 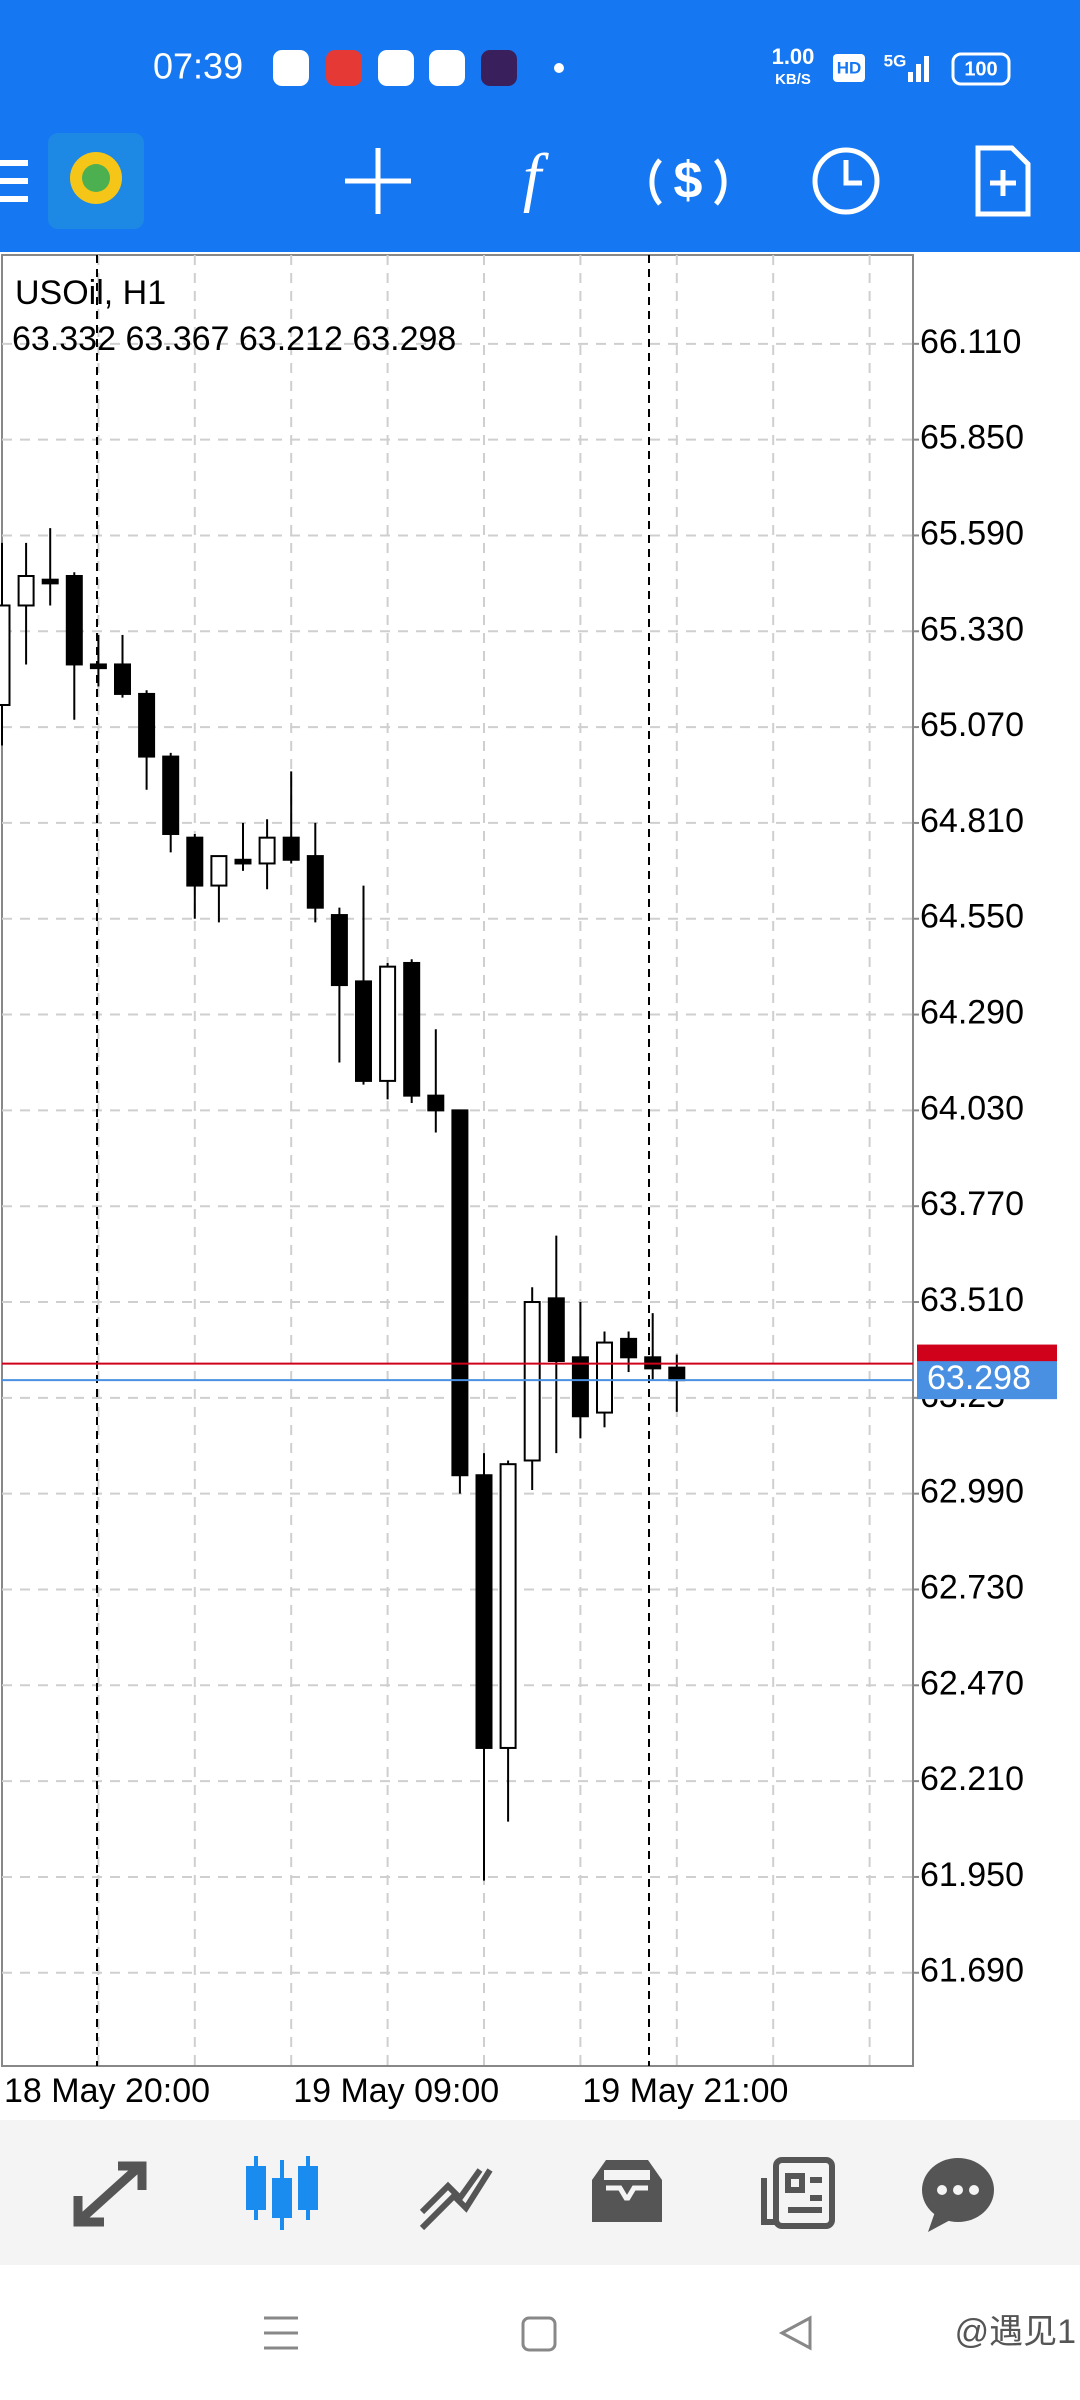 What do you see at coordinates (972, 438) in the screenshot?
I see `y-tick-label: 65.850` at bounding box center [972, 438].